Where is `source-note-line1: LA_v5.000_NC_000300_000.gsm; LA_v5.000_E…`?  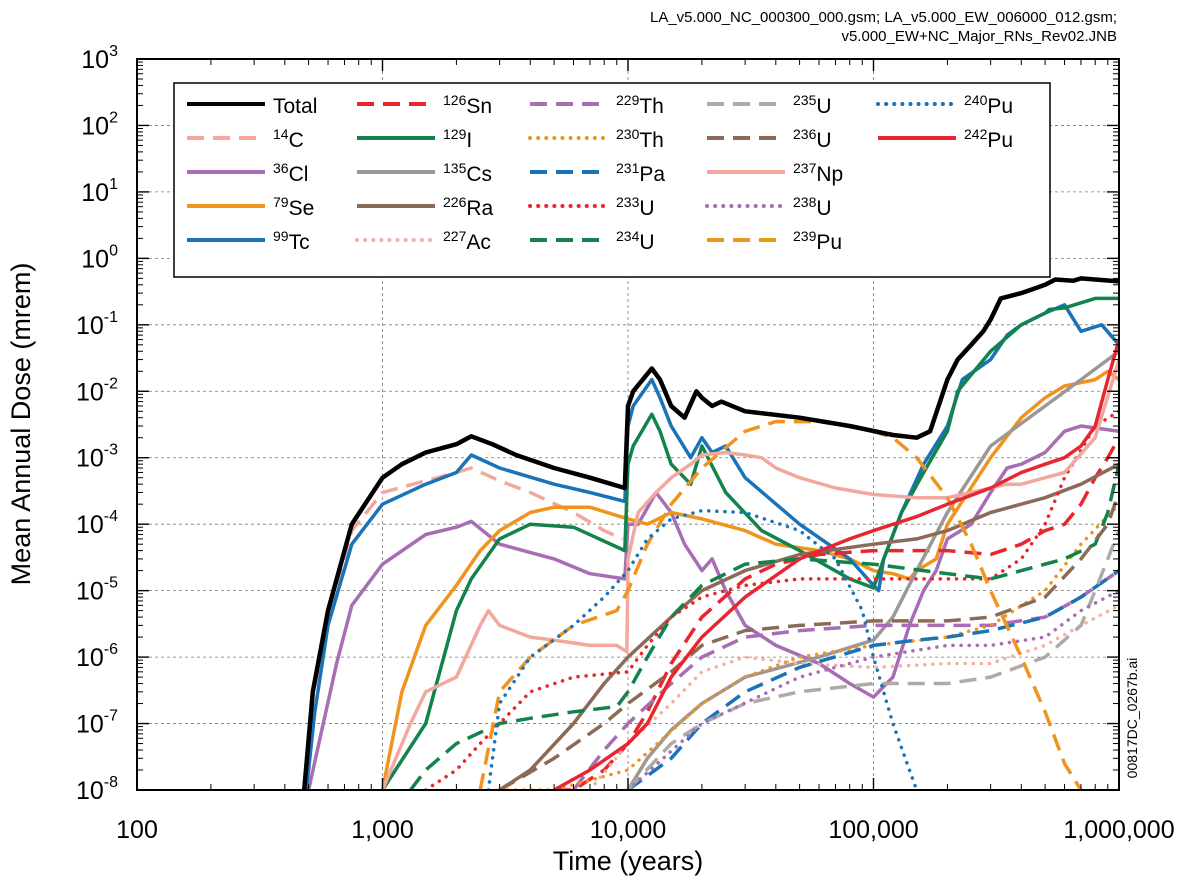
source-note-line1: LA_v5.000_NC_000300_000.gsm; LA_v5.000_E… is located at coordinates (883, 17).